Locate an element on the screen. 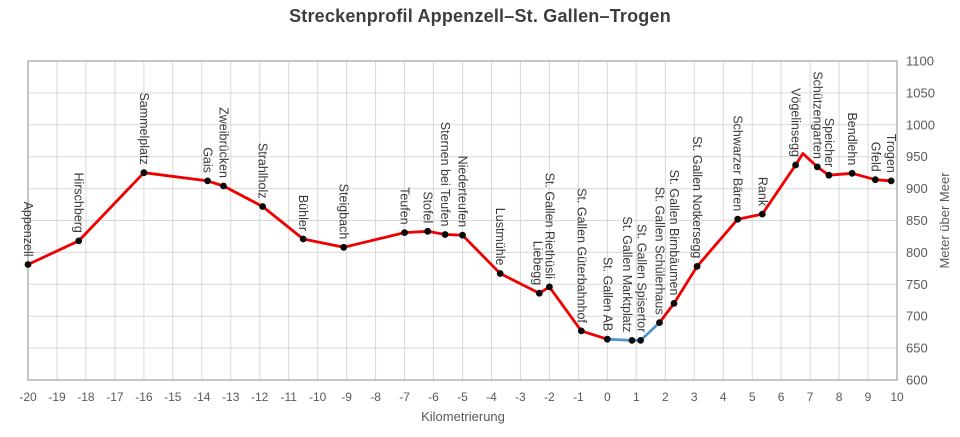  station-label: Gfeld is located at coordinates (875, 157).